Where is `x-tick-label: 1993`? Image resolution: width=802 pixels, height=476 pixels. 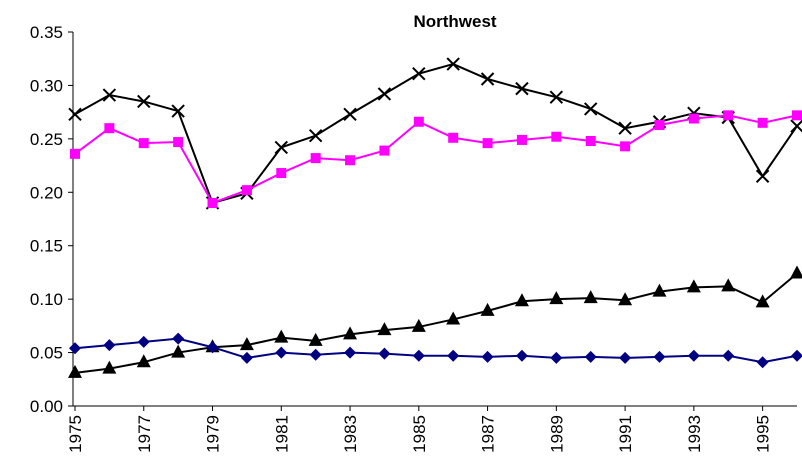
x-tick-label: 1993 is located at coordinates (694, 434).